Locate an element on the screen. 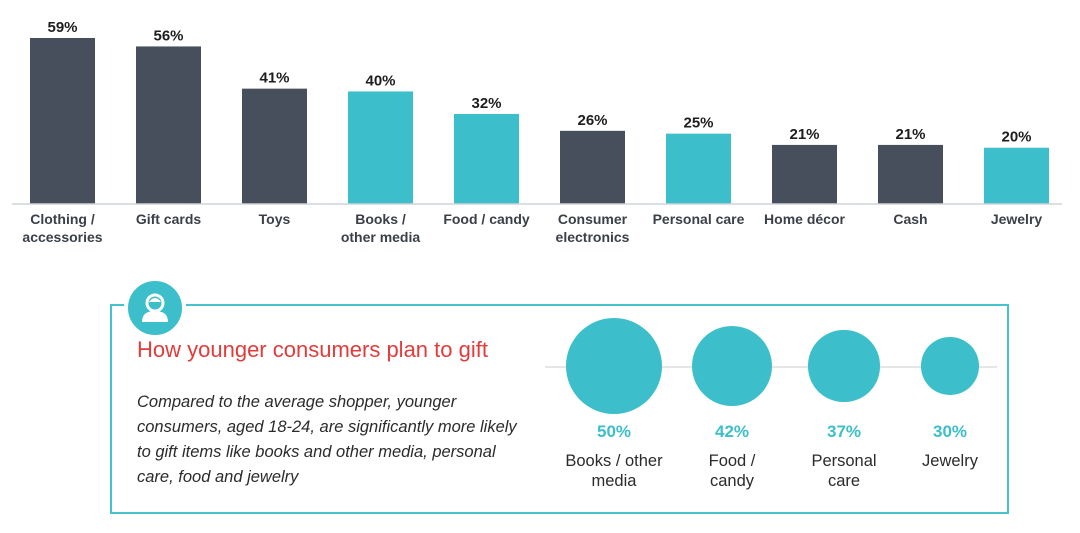  category-label: Personal care is located at coordinates (699, 219).